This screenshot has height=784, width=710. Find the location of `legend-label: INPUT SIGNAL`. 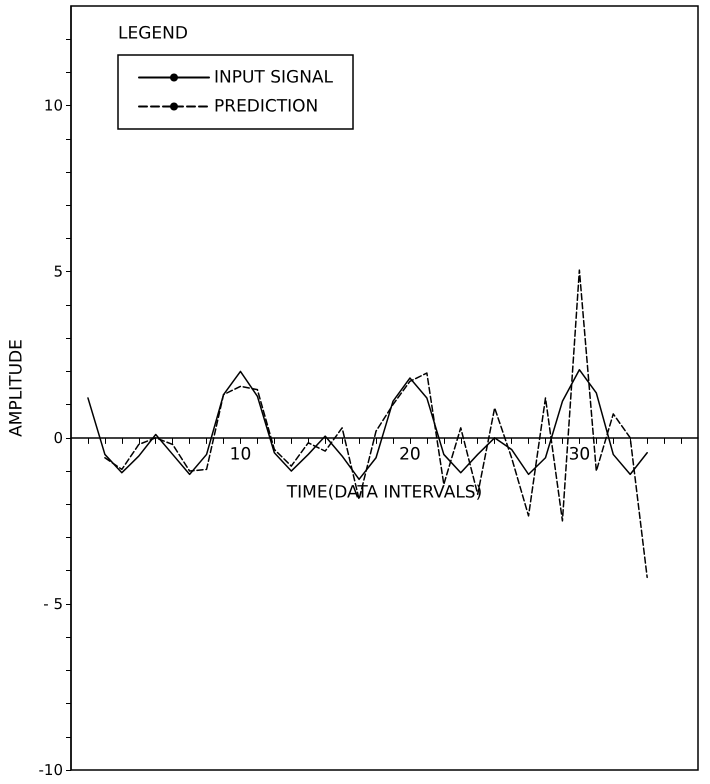

legend-label: INPUT SIGNAL is located at coordinates (274, 78).